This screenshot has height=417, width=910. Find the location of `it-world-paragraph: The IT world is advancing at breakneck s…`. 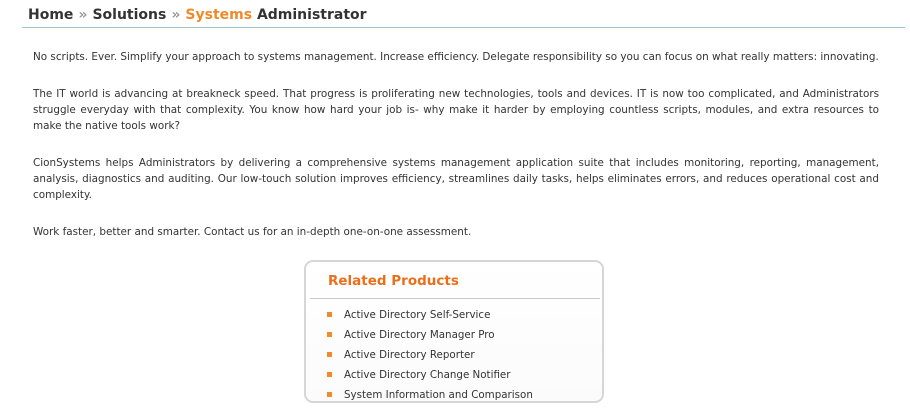

it-world-paragraph: The IT world is advancing at breakneck s… is located at coordinates (456, 110).